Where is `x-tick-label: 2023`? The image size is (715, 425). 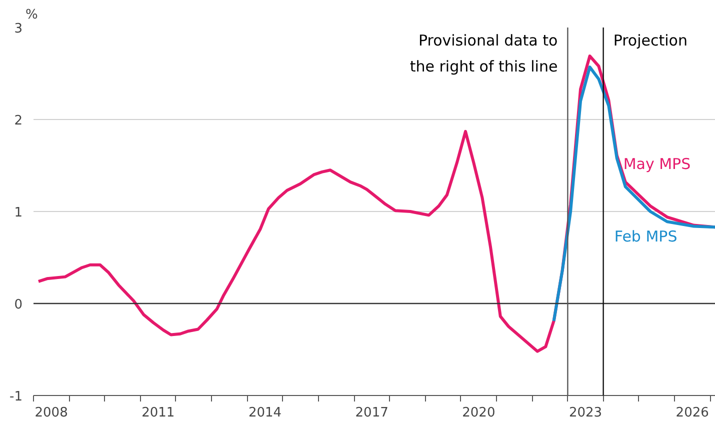 x-tick-label: 2023 is located at coordinates (585, 413).